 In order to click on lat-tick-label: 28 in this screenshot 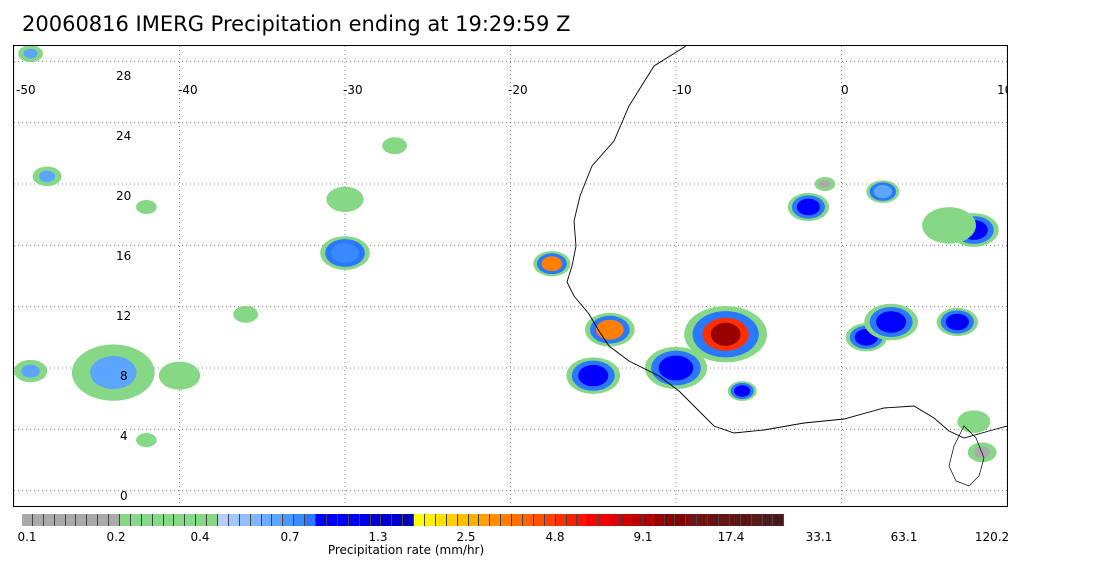, I will do `click(124, 76)`.